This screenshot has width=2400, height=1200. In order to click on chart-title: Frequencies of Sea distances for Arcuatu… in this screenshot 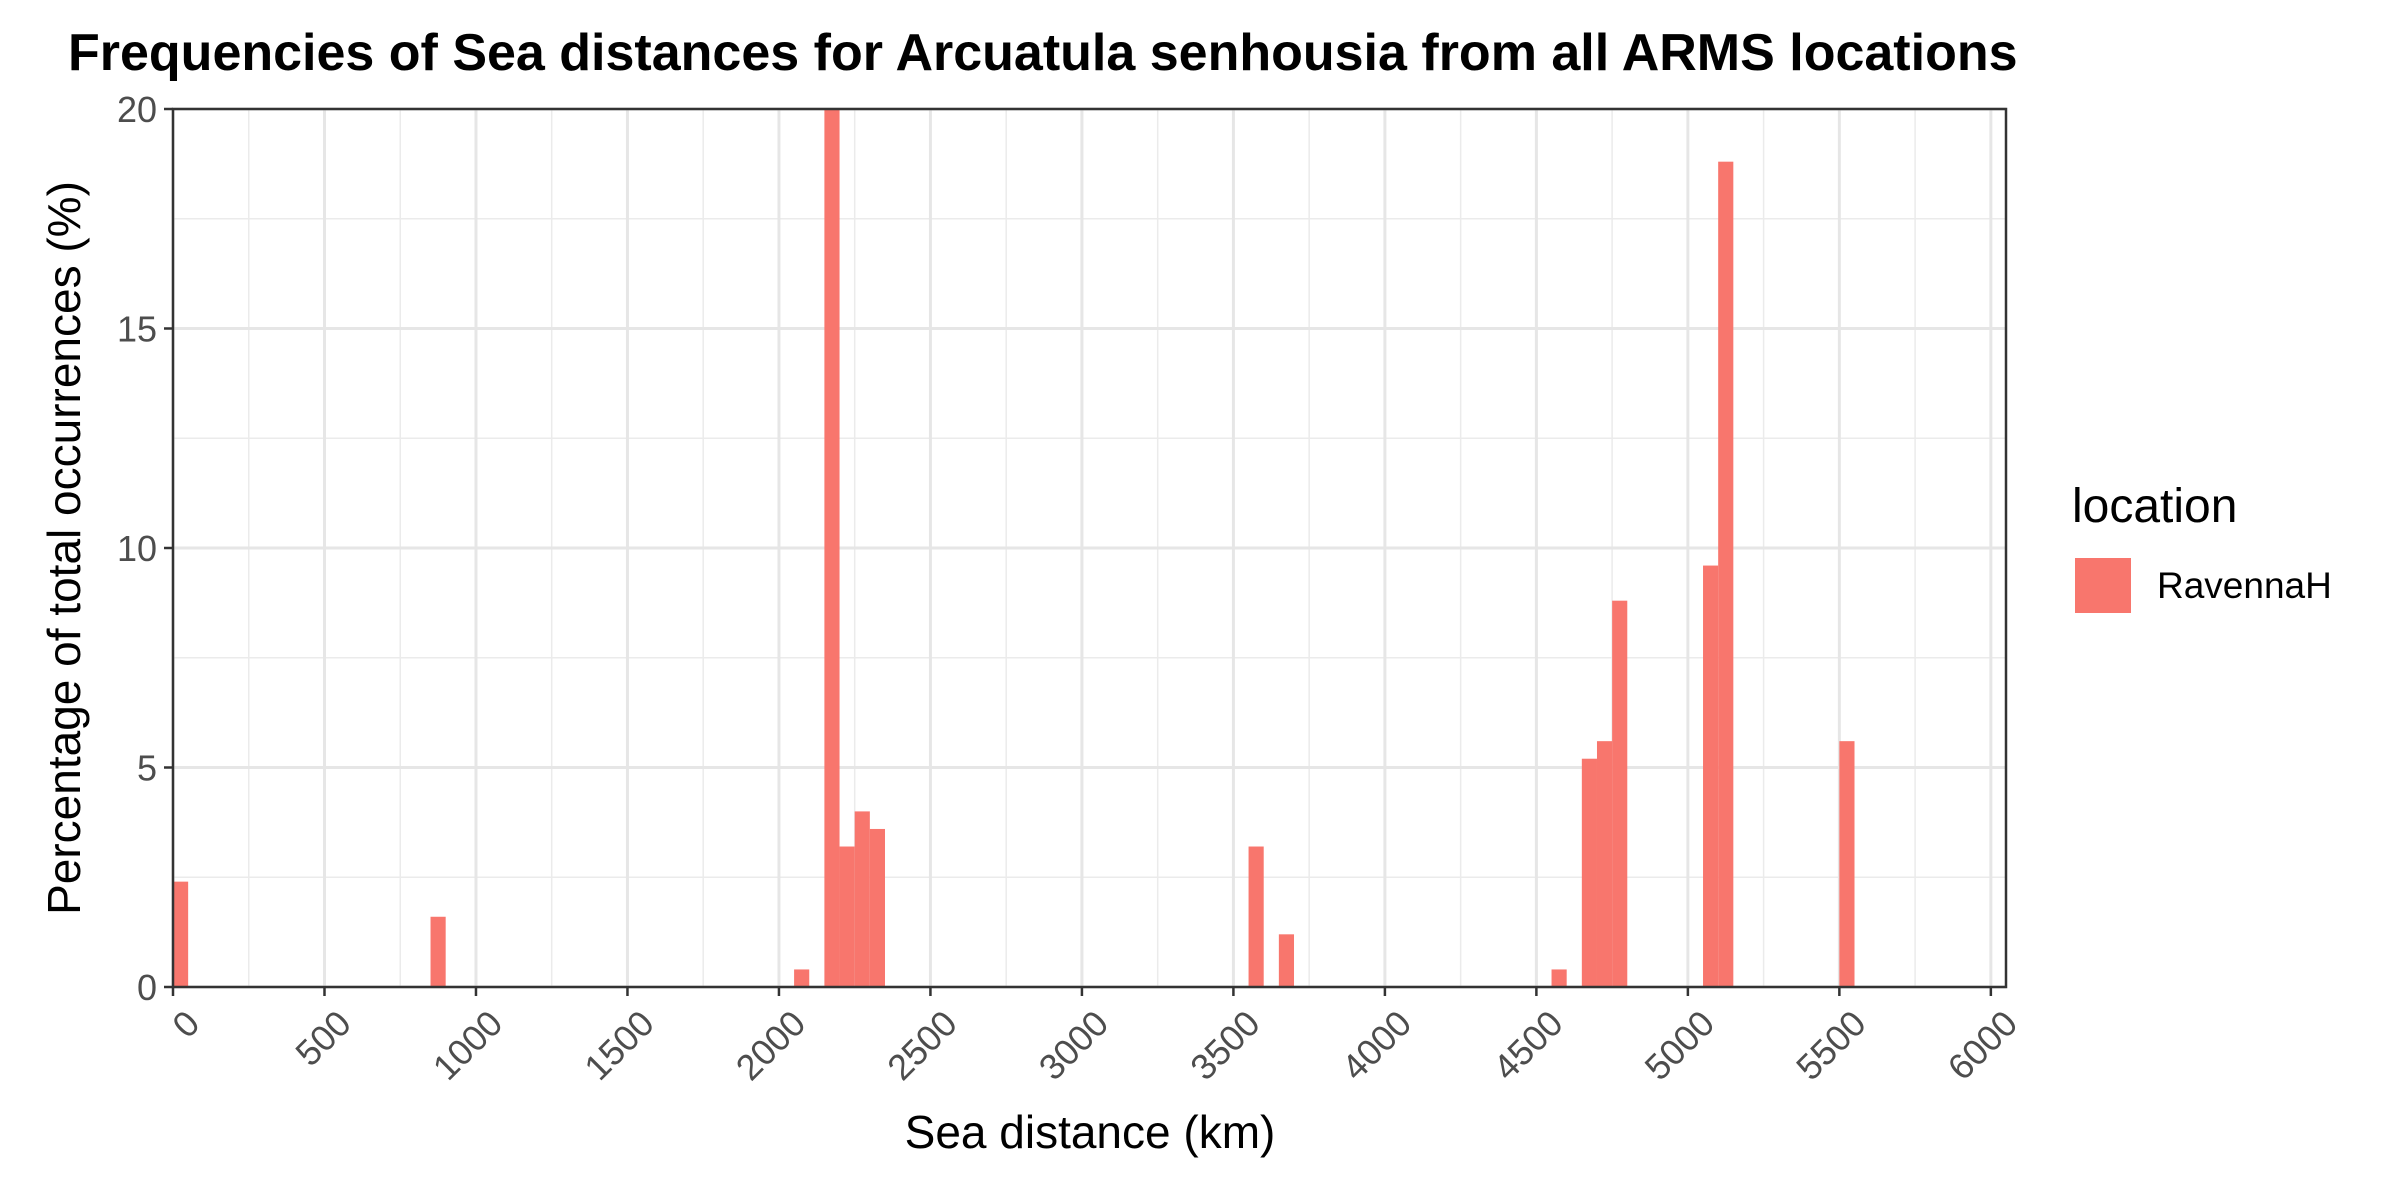, I will do `click(1043, 53)`.